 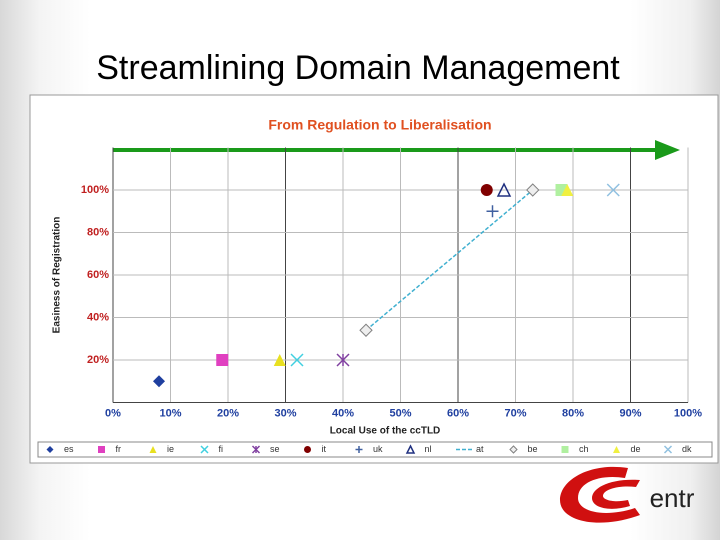 I want to click on legend-box, so click(x=375, y=449).